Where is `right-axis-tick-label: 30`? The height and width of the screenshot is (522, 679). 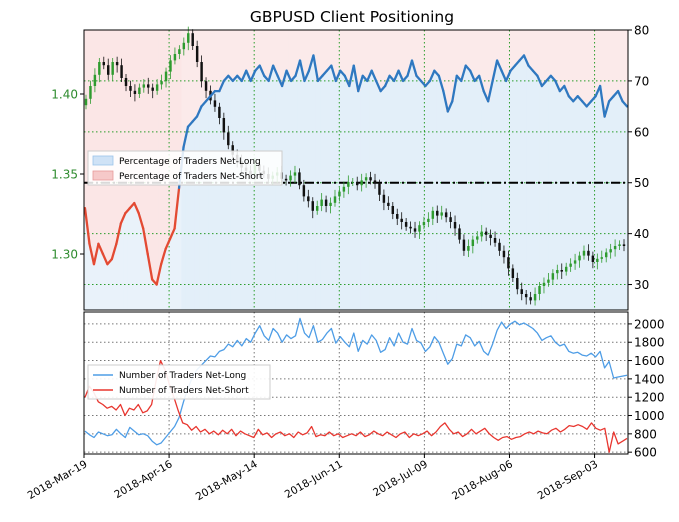
right-axis-tick-label: 30 is located at coordinates (641, 285).